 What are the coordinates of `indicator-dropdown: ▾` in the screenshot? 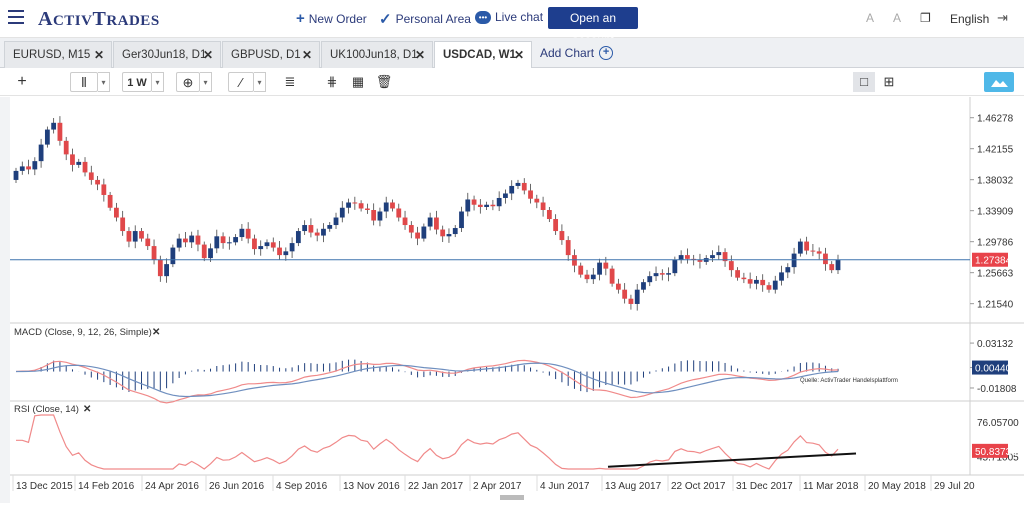 It's located at (206, 82).